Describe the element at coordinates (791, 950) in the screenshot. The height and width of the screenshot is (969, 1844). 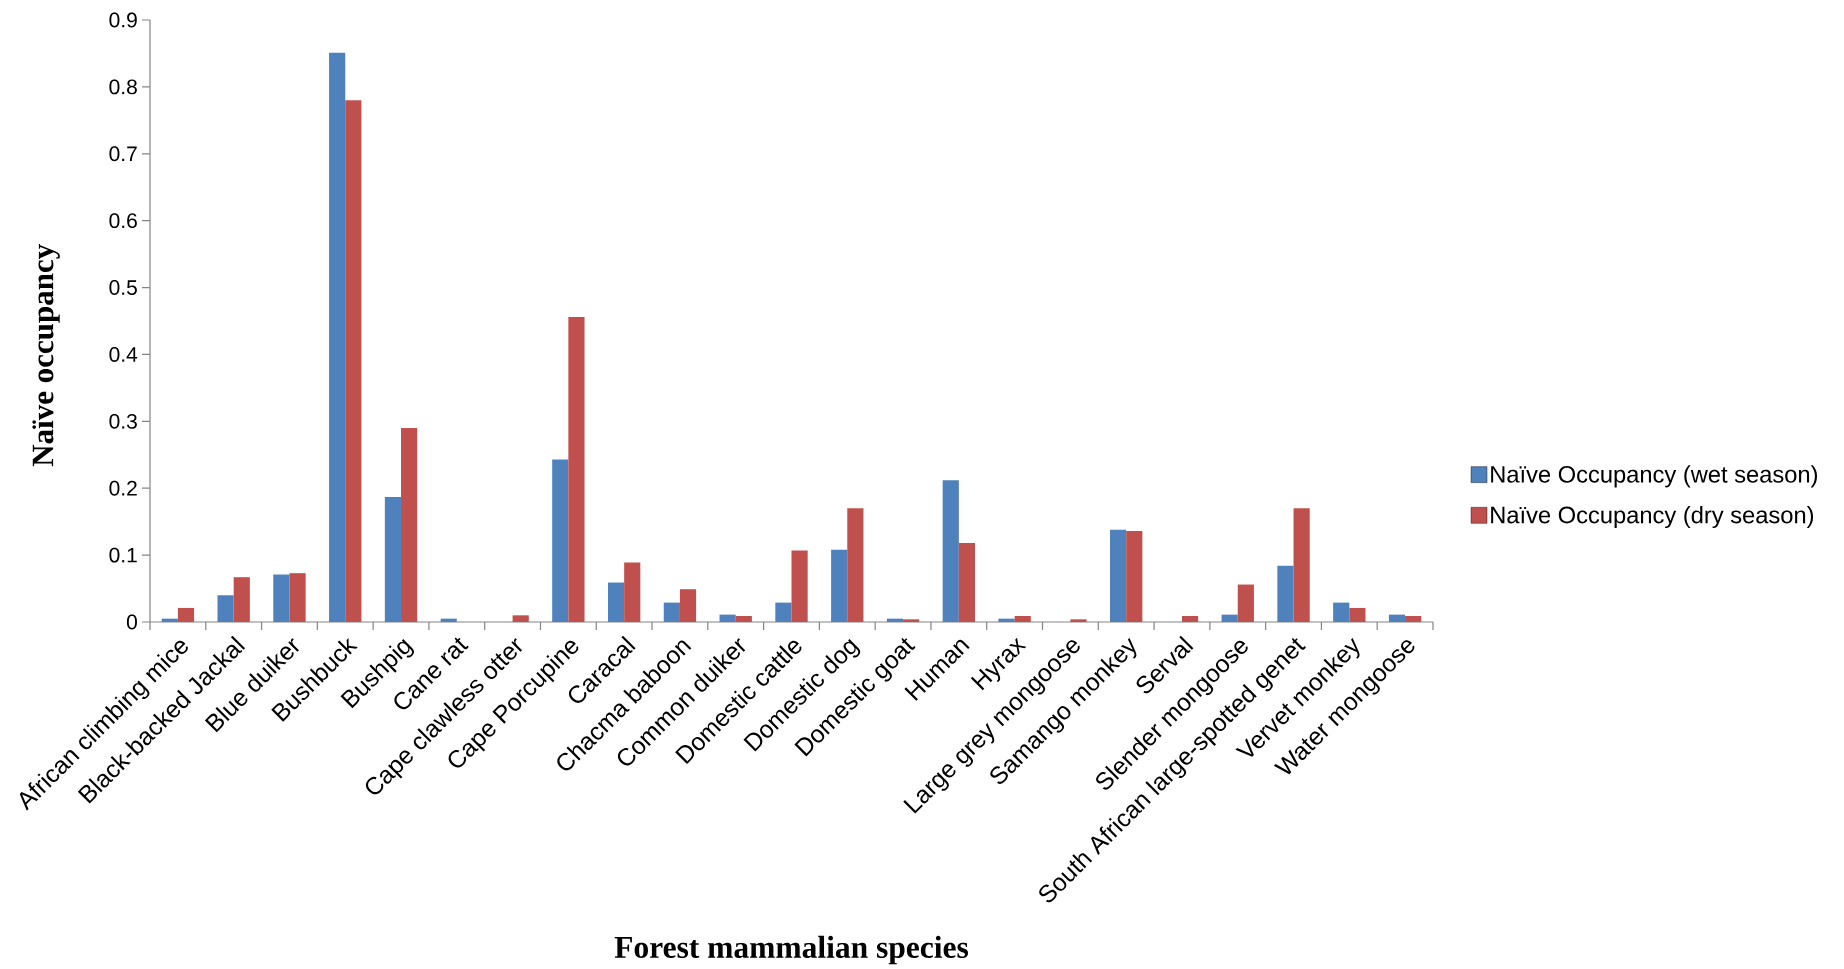
I see `x-axis-title: Forest mammalian species` at that location.